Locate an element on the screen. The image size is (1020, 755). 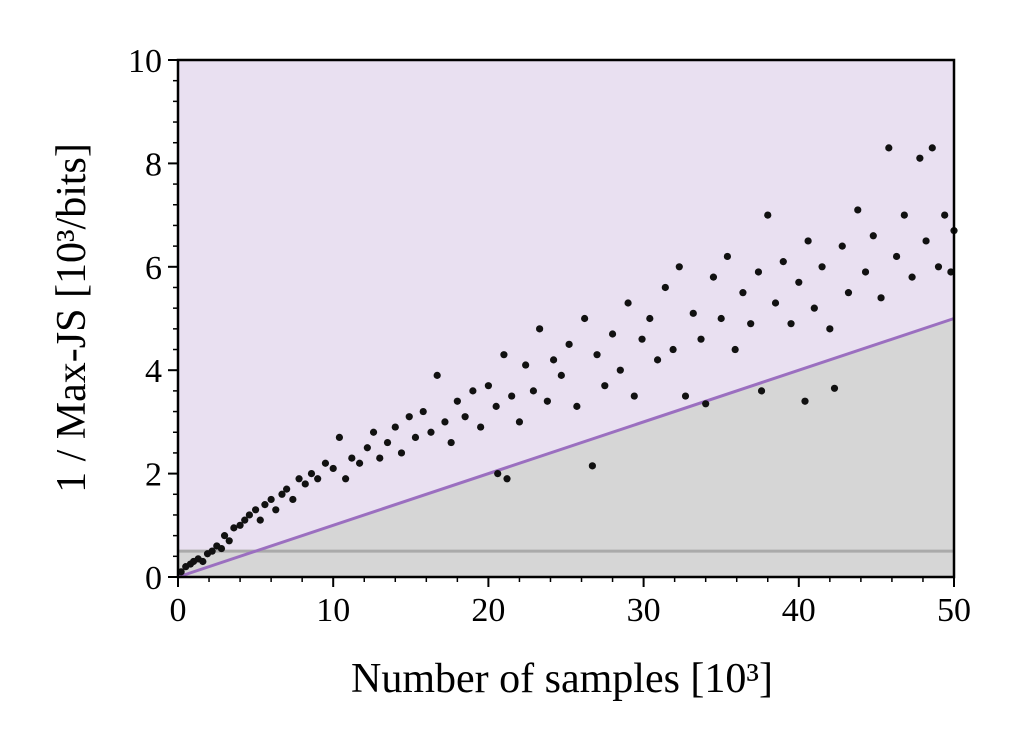
y-tick-label: 10 is located at coordinates (145, 61).